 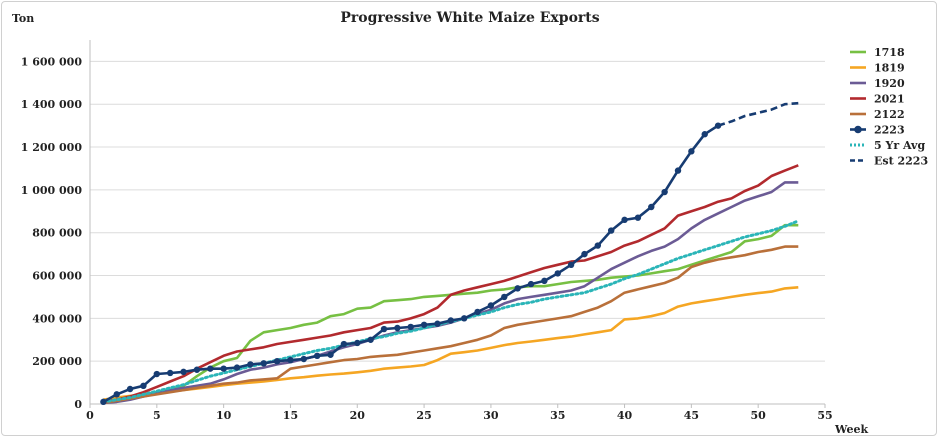 I want to click on y-tick-label: 1 600 000, so click(x=52, y=61).